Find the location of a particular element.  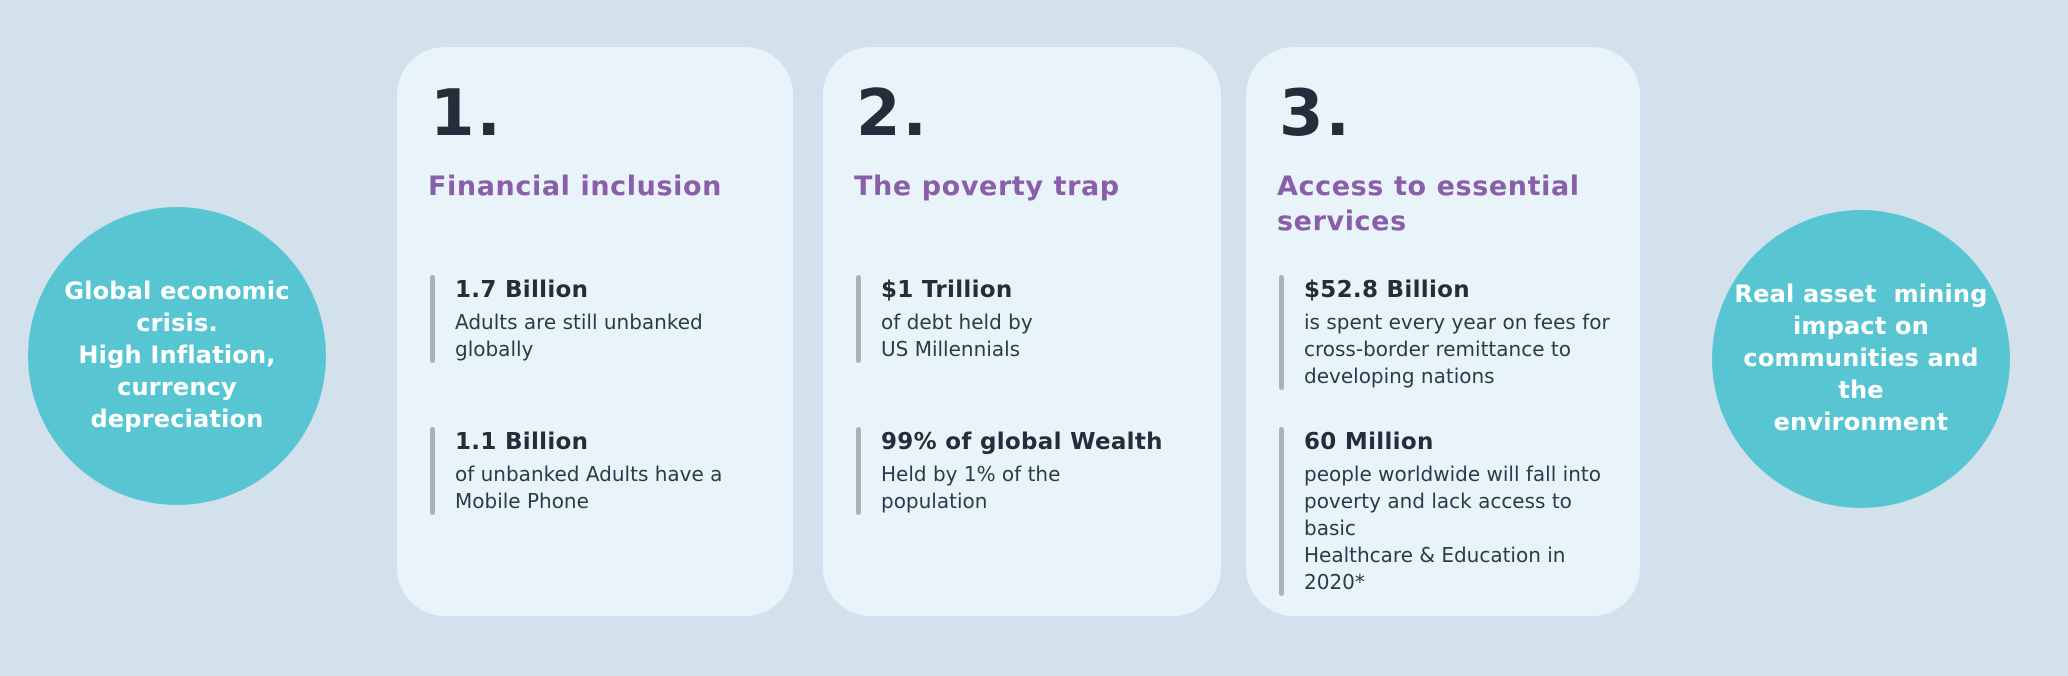

stat-description: Adults are still unbanked globally is located at coordinates (579, 335).